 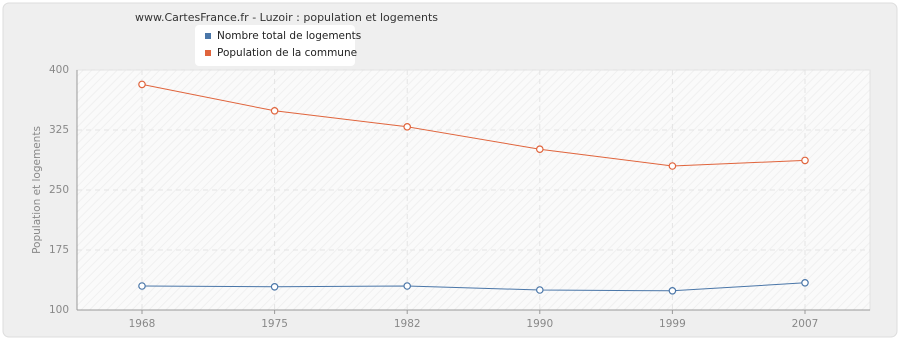 I want to click on x-tick-label: 1968, so click(x=142, y=324).